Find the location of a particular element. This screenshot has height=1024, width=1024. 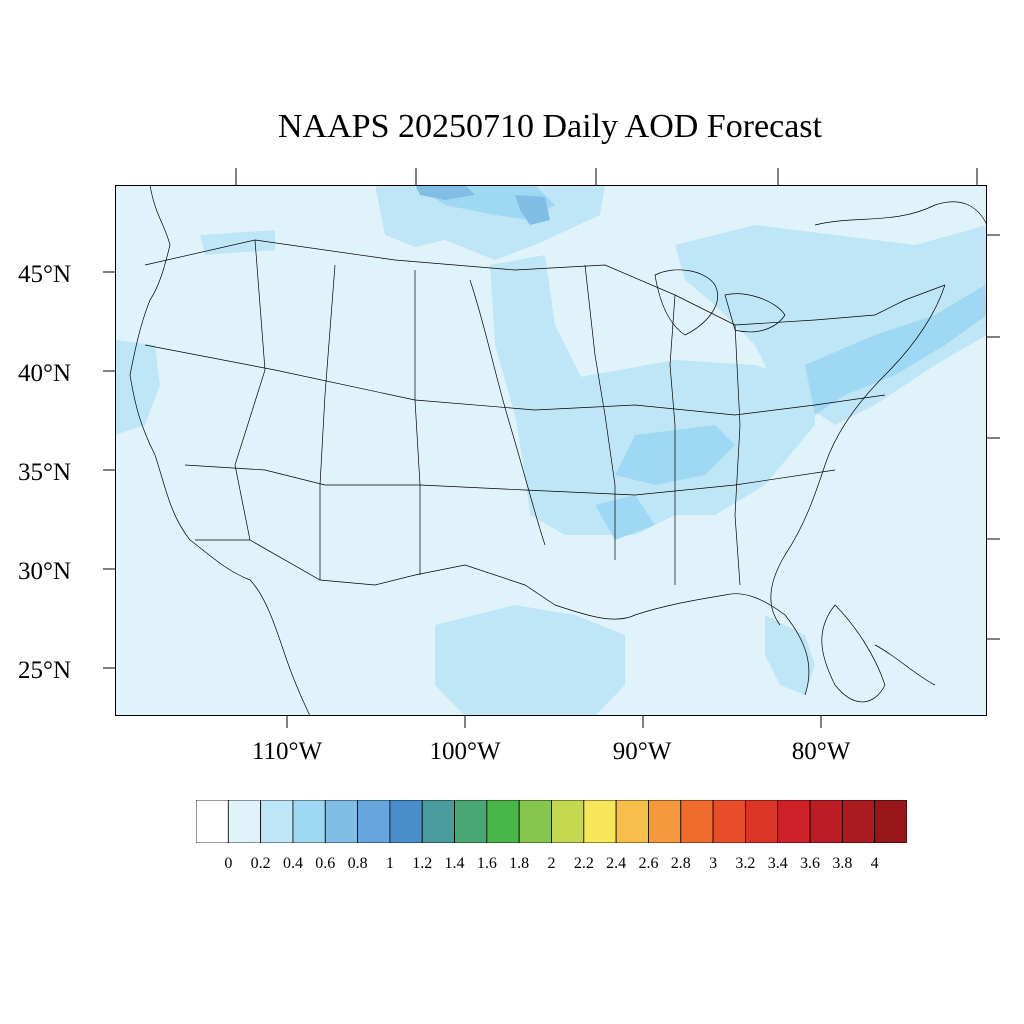

florida-outline is located at coordinates (853, 653).